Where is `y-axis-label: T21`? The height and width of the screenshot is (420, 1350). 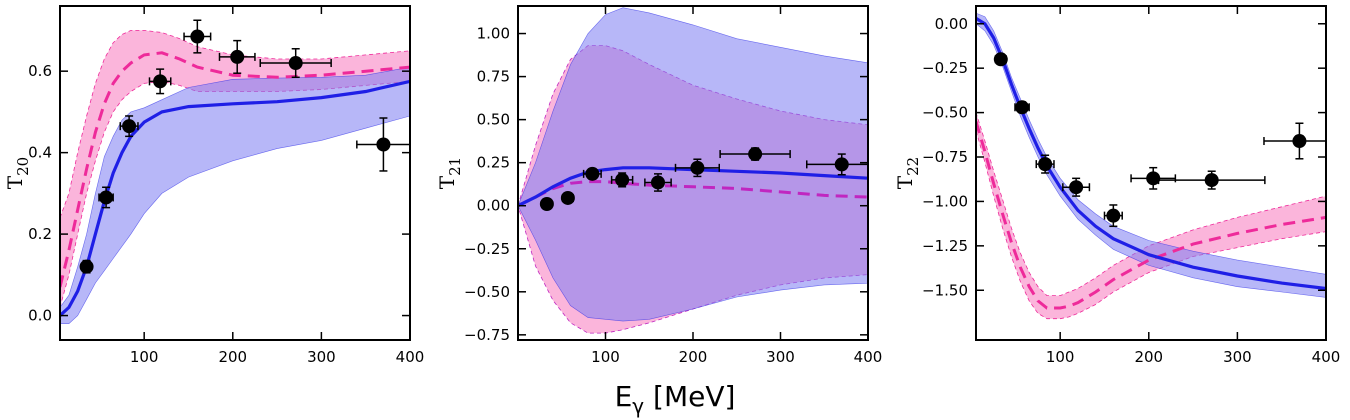
y-axis-label: T21 is located at coordinates (449, 173).